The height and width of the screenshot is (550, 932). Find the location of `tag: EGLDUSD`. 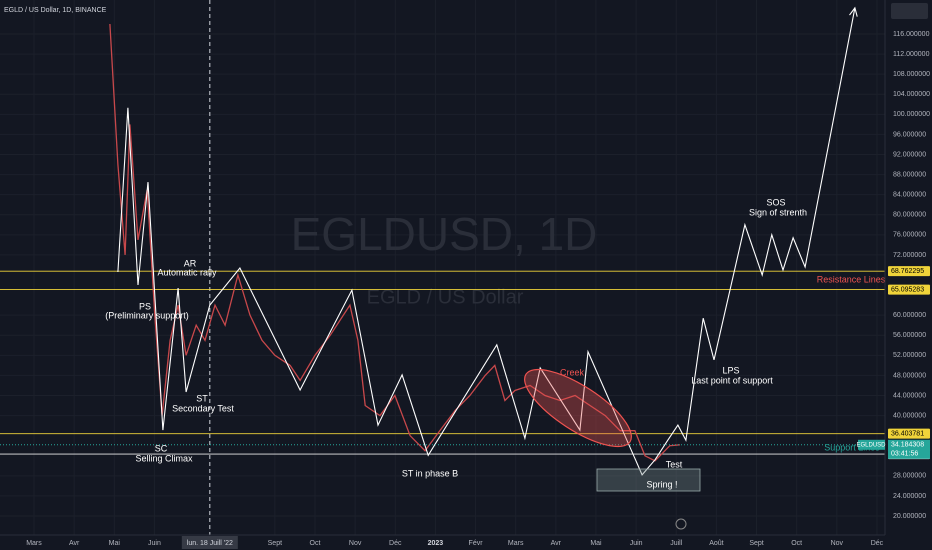

tag: EGLDUSD is located at coordinates (871, 445).